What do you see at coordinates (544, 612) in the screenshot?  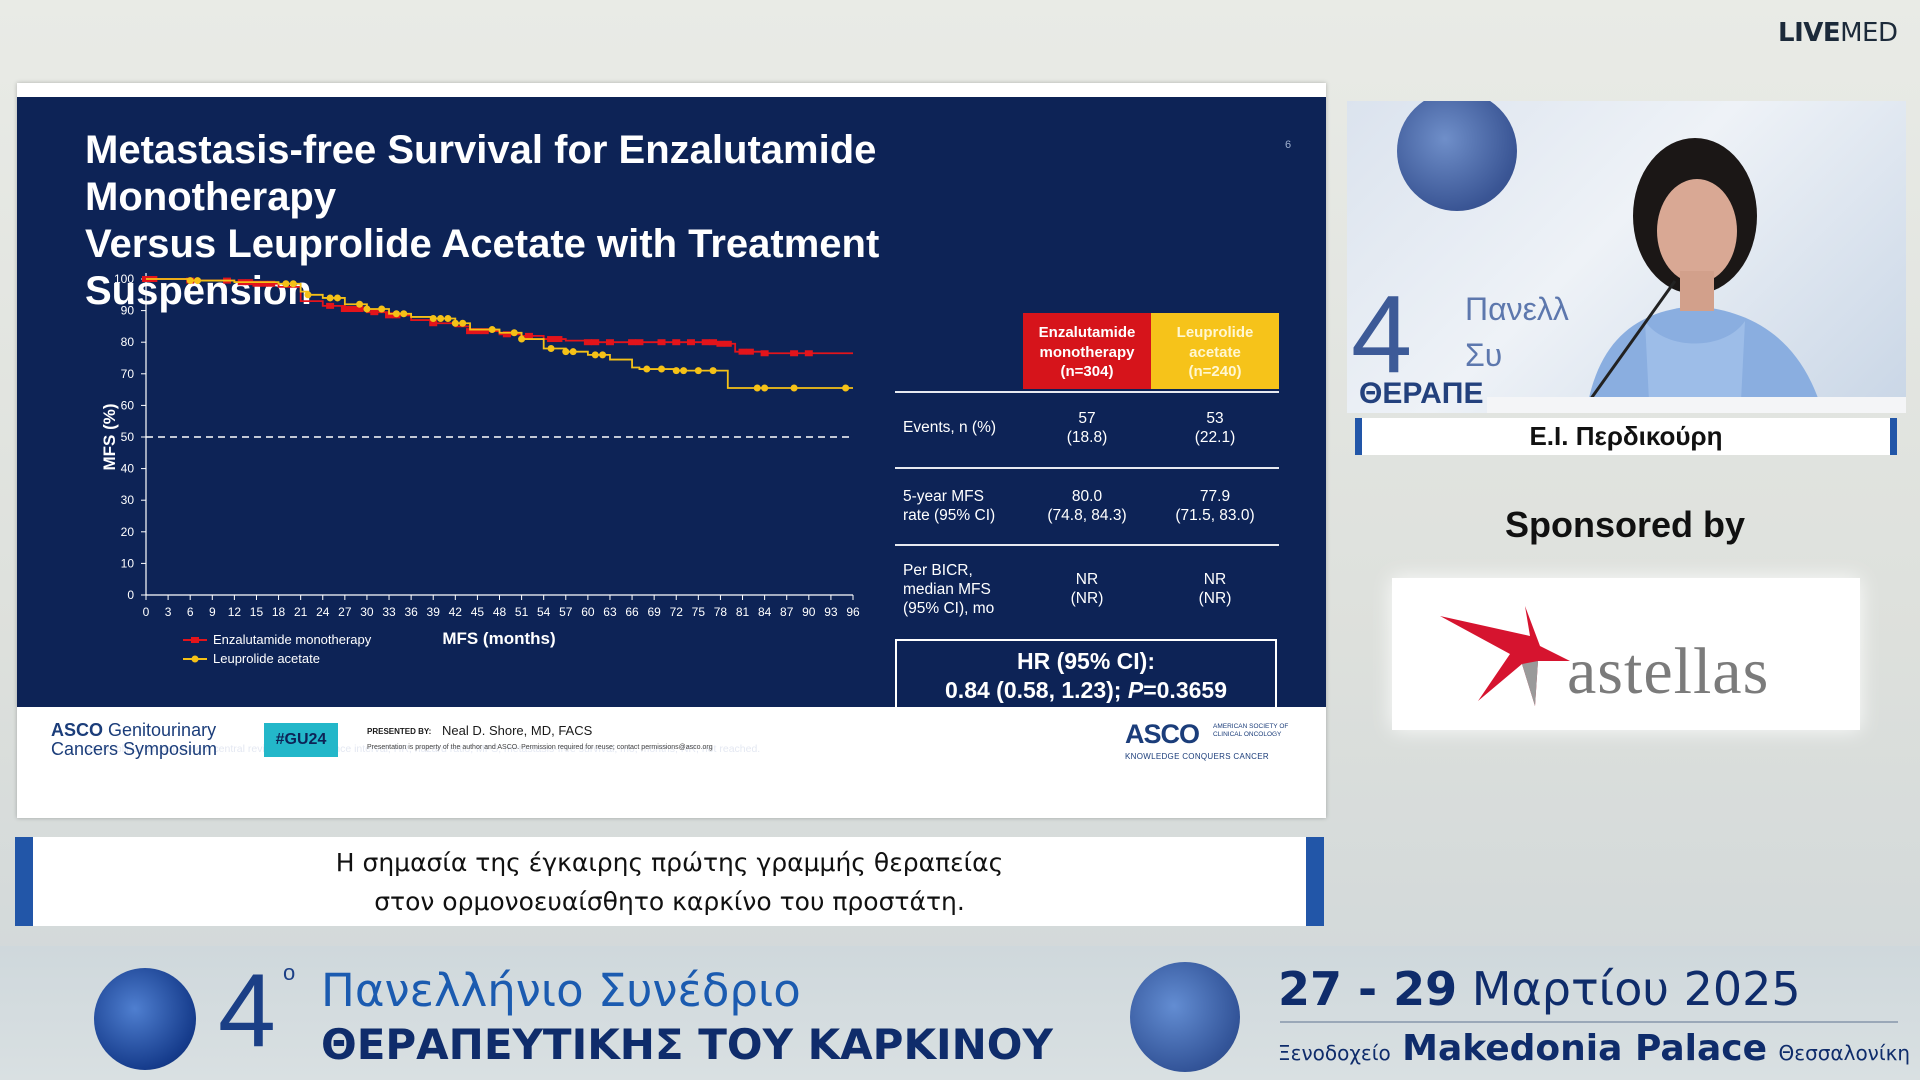 I see `x-tick-label: 54` at bounding box center [544, 612].